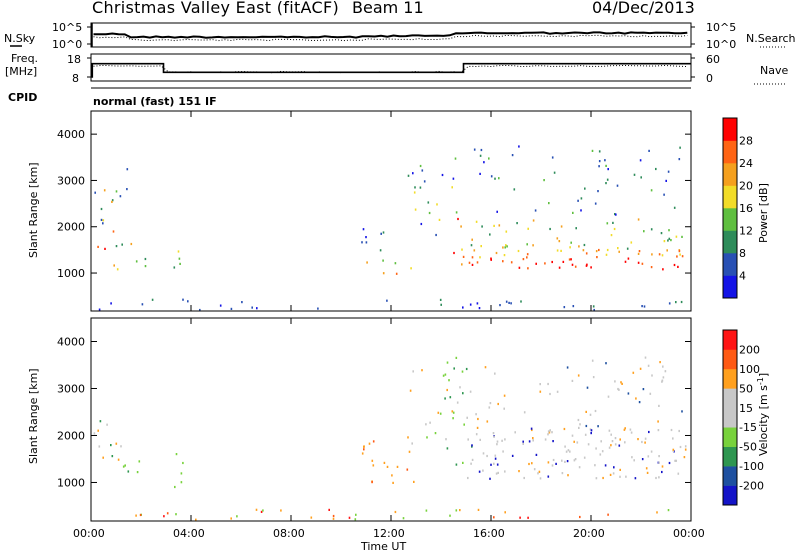 The width and height of the screenshot is (800, 554). What do you see at coordinates (589, 533) in the screenshot?
I see `x-tick-label: 20:00` at bounding box center [589, 533].